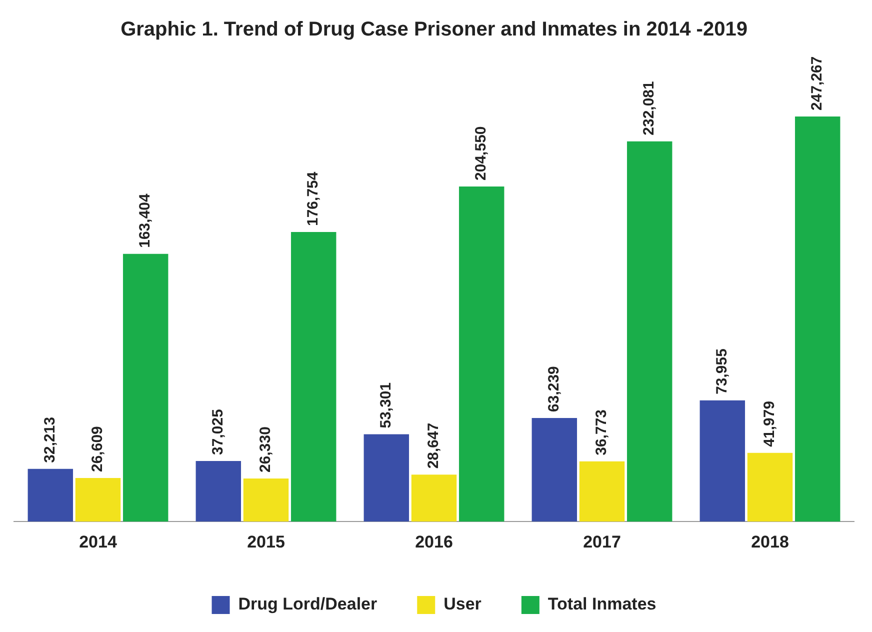 The image size is (872, 632). I want to click on data-label: 204,550, so click(481, 153).